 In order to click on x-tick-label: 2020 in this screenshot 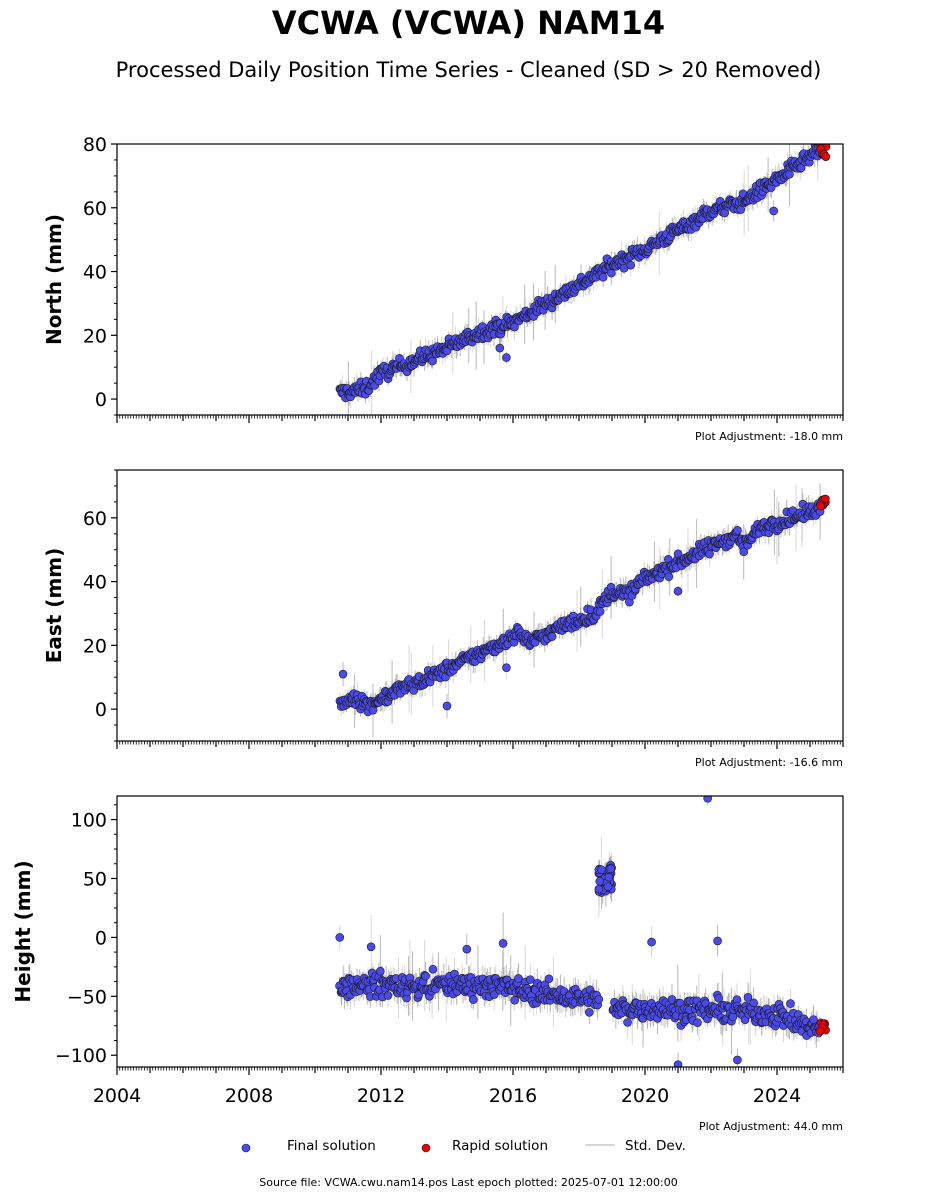, I will do `click(645, 1096)`.